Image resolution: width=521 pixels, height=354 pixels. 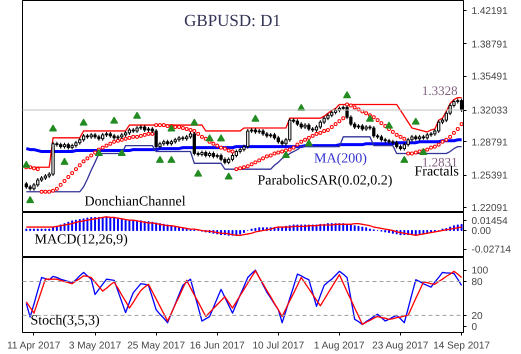 What do you see at coordinates (400, 346) in the screenshot?
I see `x-tick-label: 23 Aug 2017` at bounding box center [400, 346].